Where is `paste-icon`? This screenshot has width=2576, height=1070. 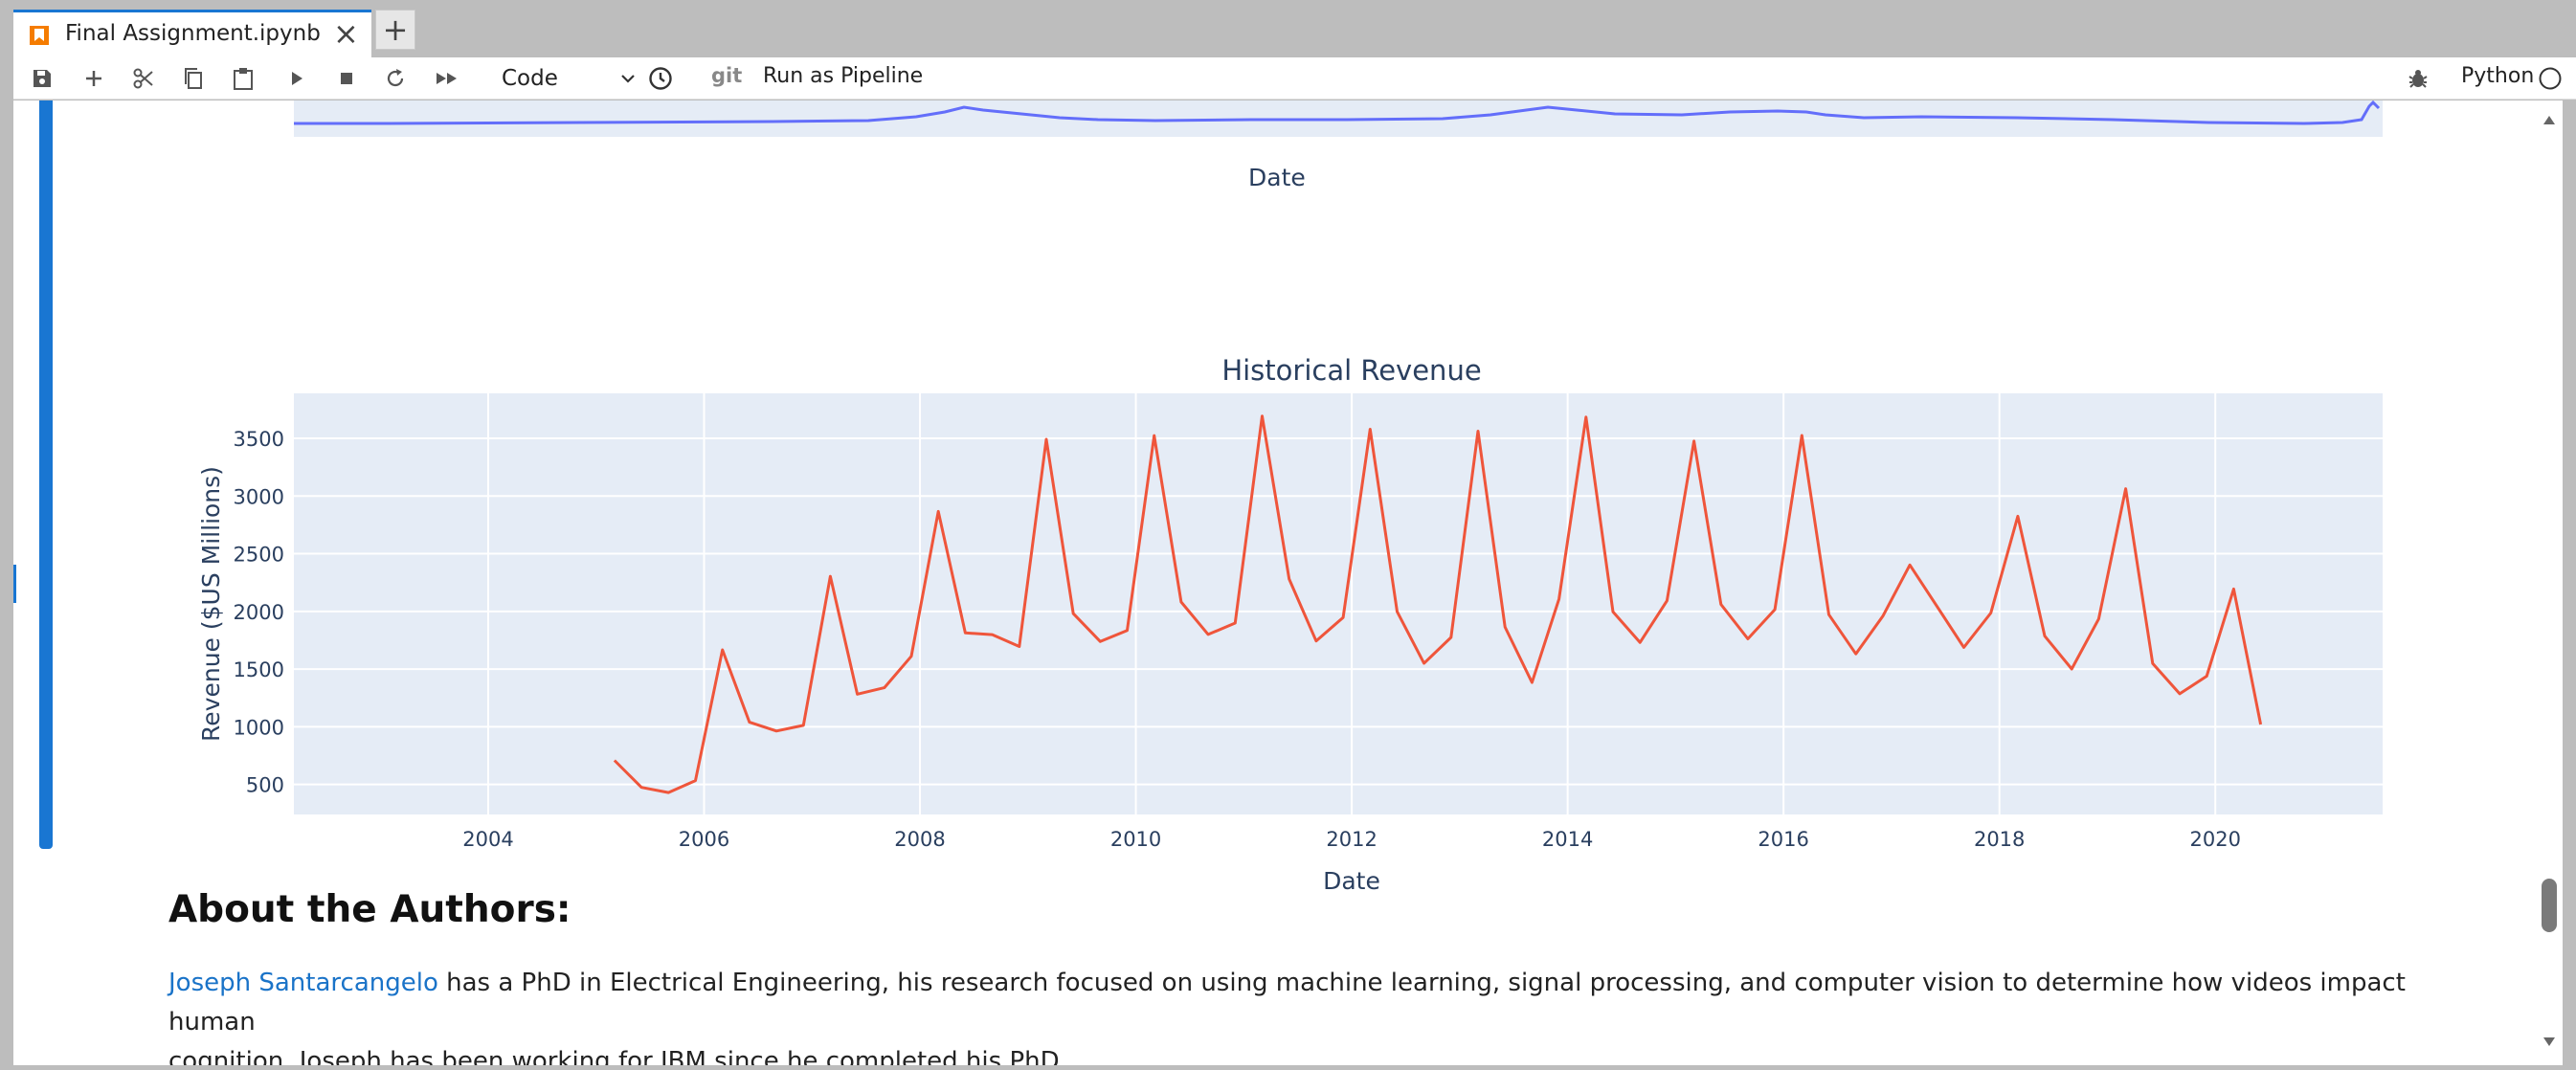
paste-icon is located at coordinates (244, 79).